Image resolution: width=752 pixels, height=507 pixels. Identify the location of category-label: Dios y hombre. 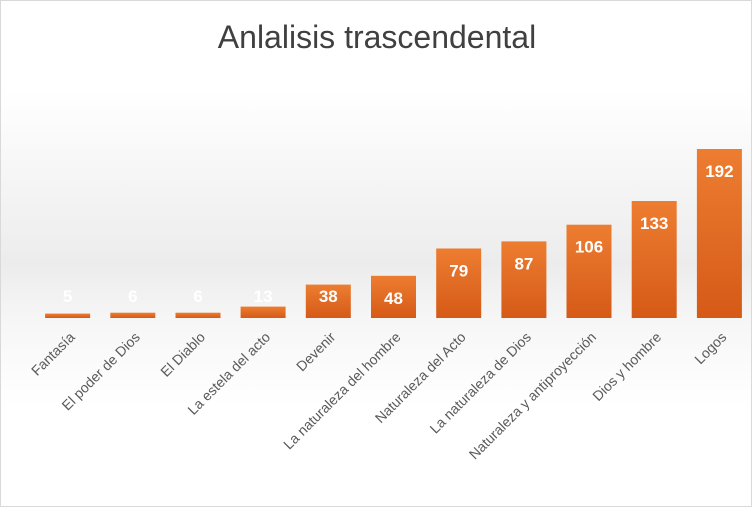
(626, 366).